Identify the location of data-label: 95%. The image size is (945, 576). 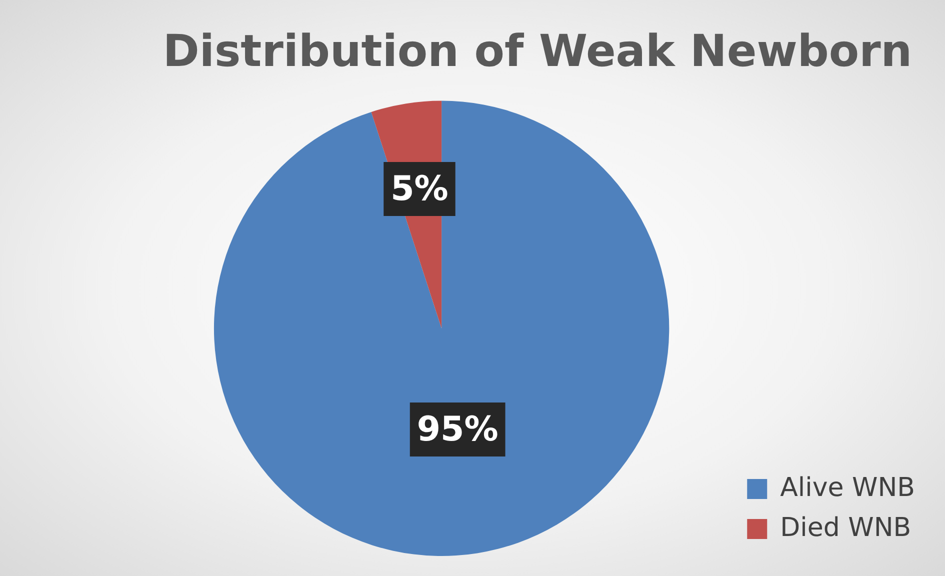
(457, 429).